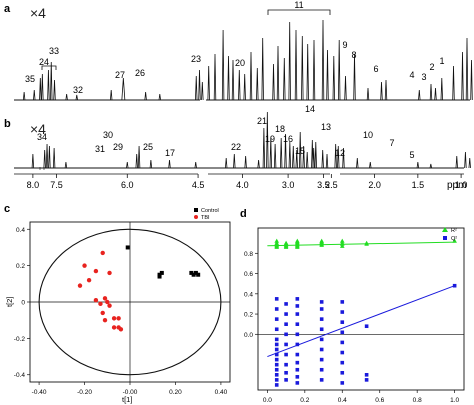 This screenshot has width=474, height=405. What do you see at coordinates (375, 69) in the screenshot?
I see `peak-label-a-6: 6` at bounding box center [375, 69].